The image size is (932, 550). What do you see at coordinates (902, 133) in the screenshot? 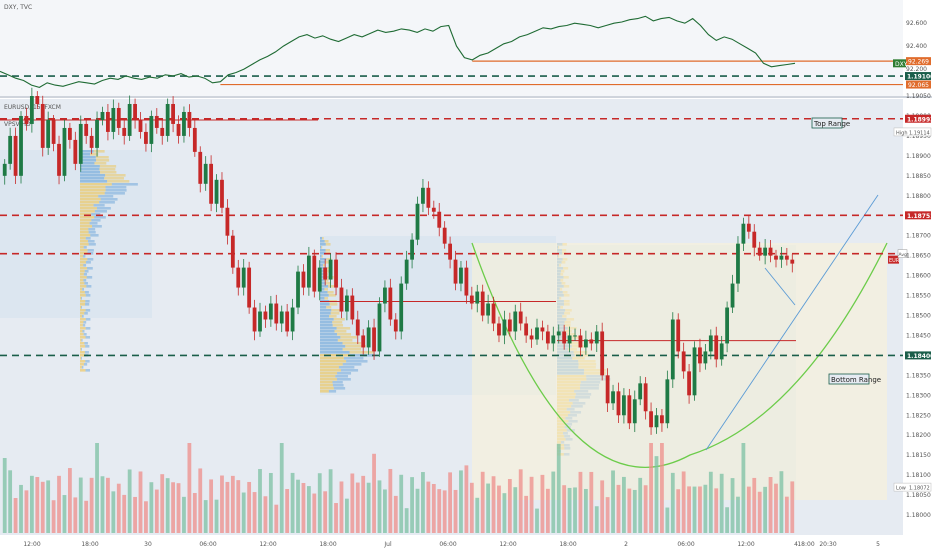
I see `eurusd-high-prefix: High` at bounding box center [902, 133].